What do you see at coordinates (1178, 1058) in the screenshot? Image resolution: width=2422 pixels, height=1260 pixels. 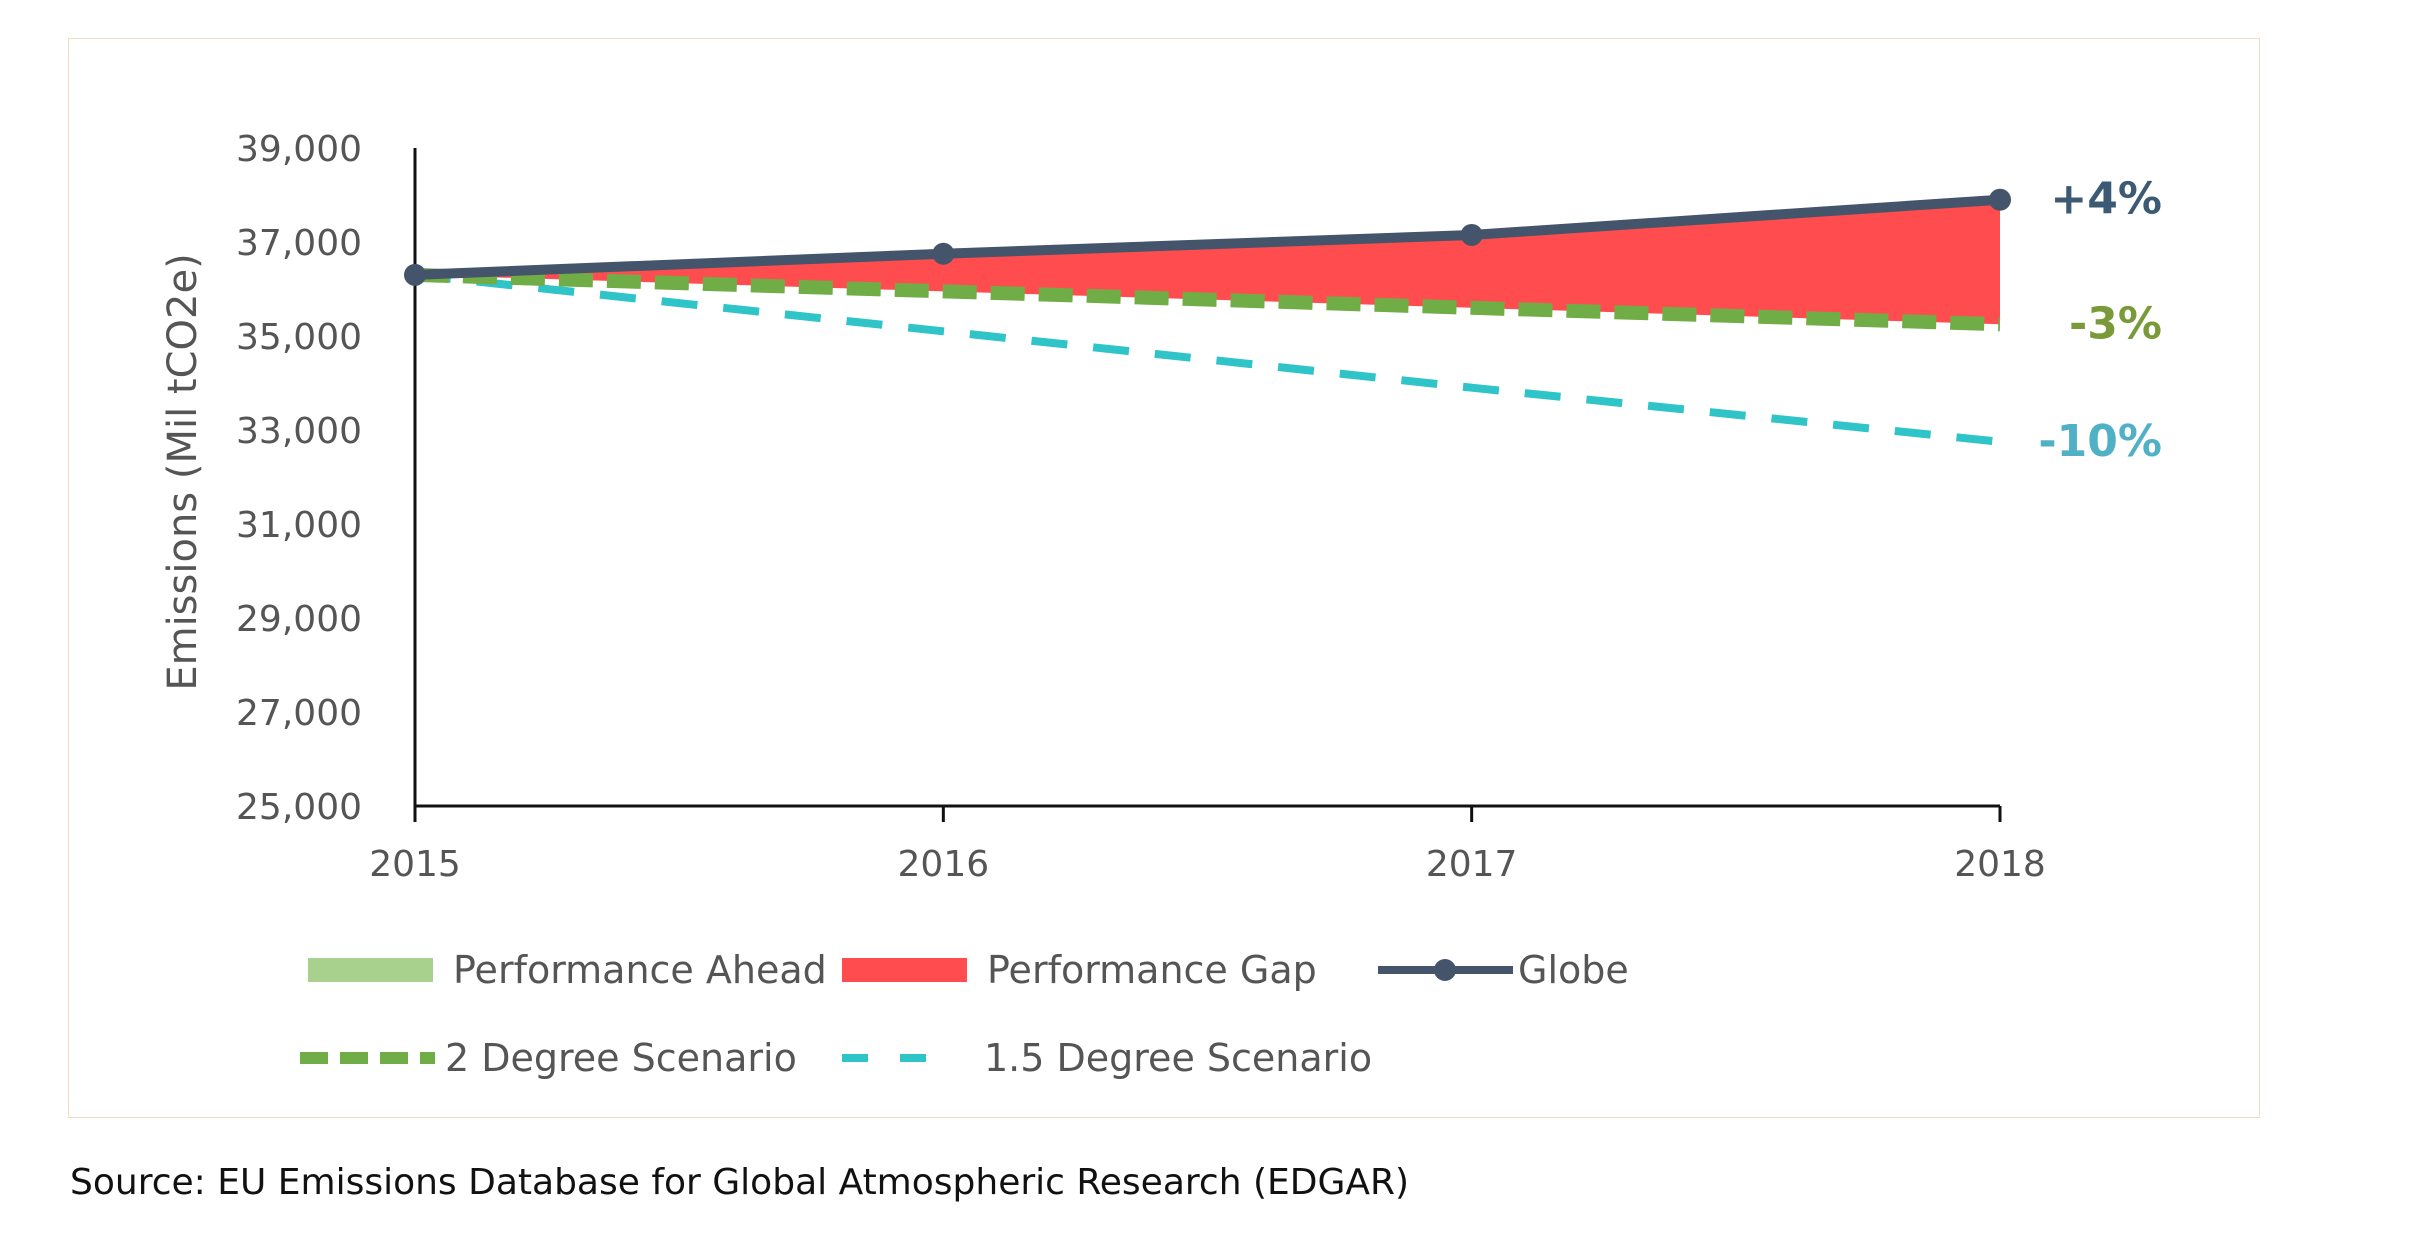 I see `legend-label-1-5-degree-scenario: 1.5 Degree Scenario` at bounding box center [1178, 1058].